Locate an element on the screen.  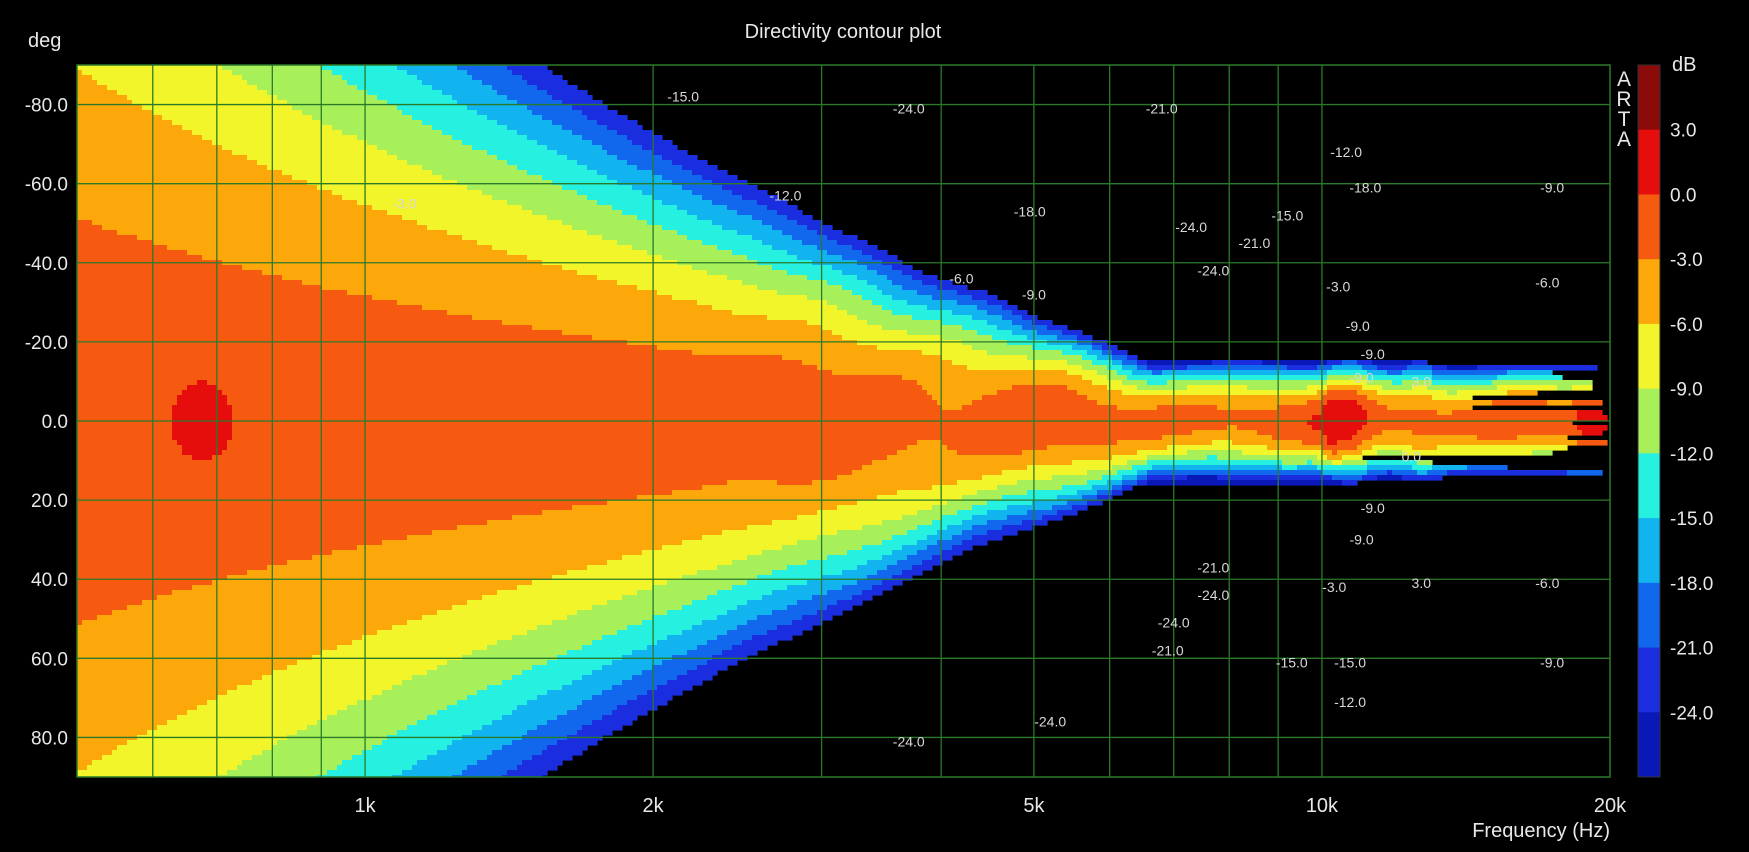
y-tick-label: -60.0 is located at coordinates (46, 185).